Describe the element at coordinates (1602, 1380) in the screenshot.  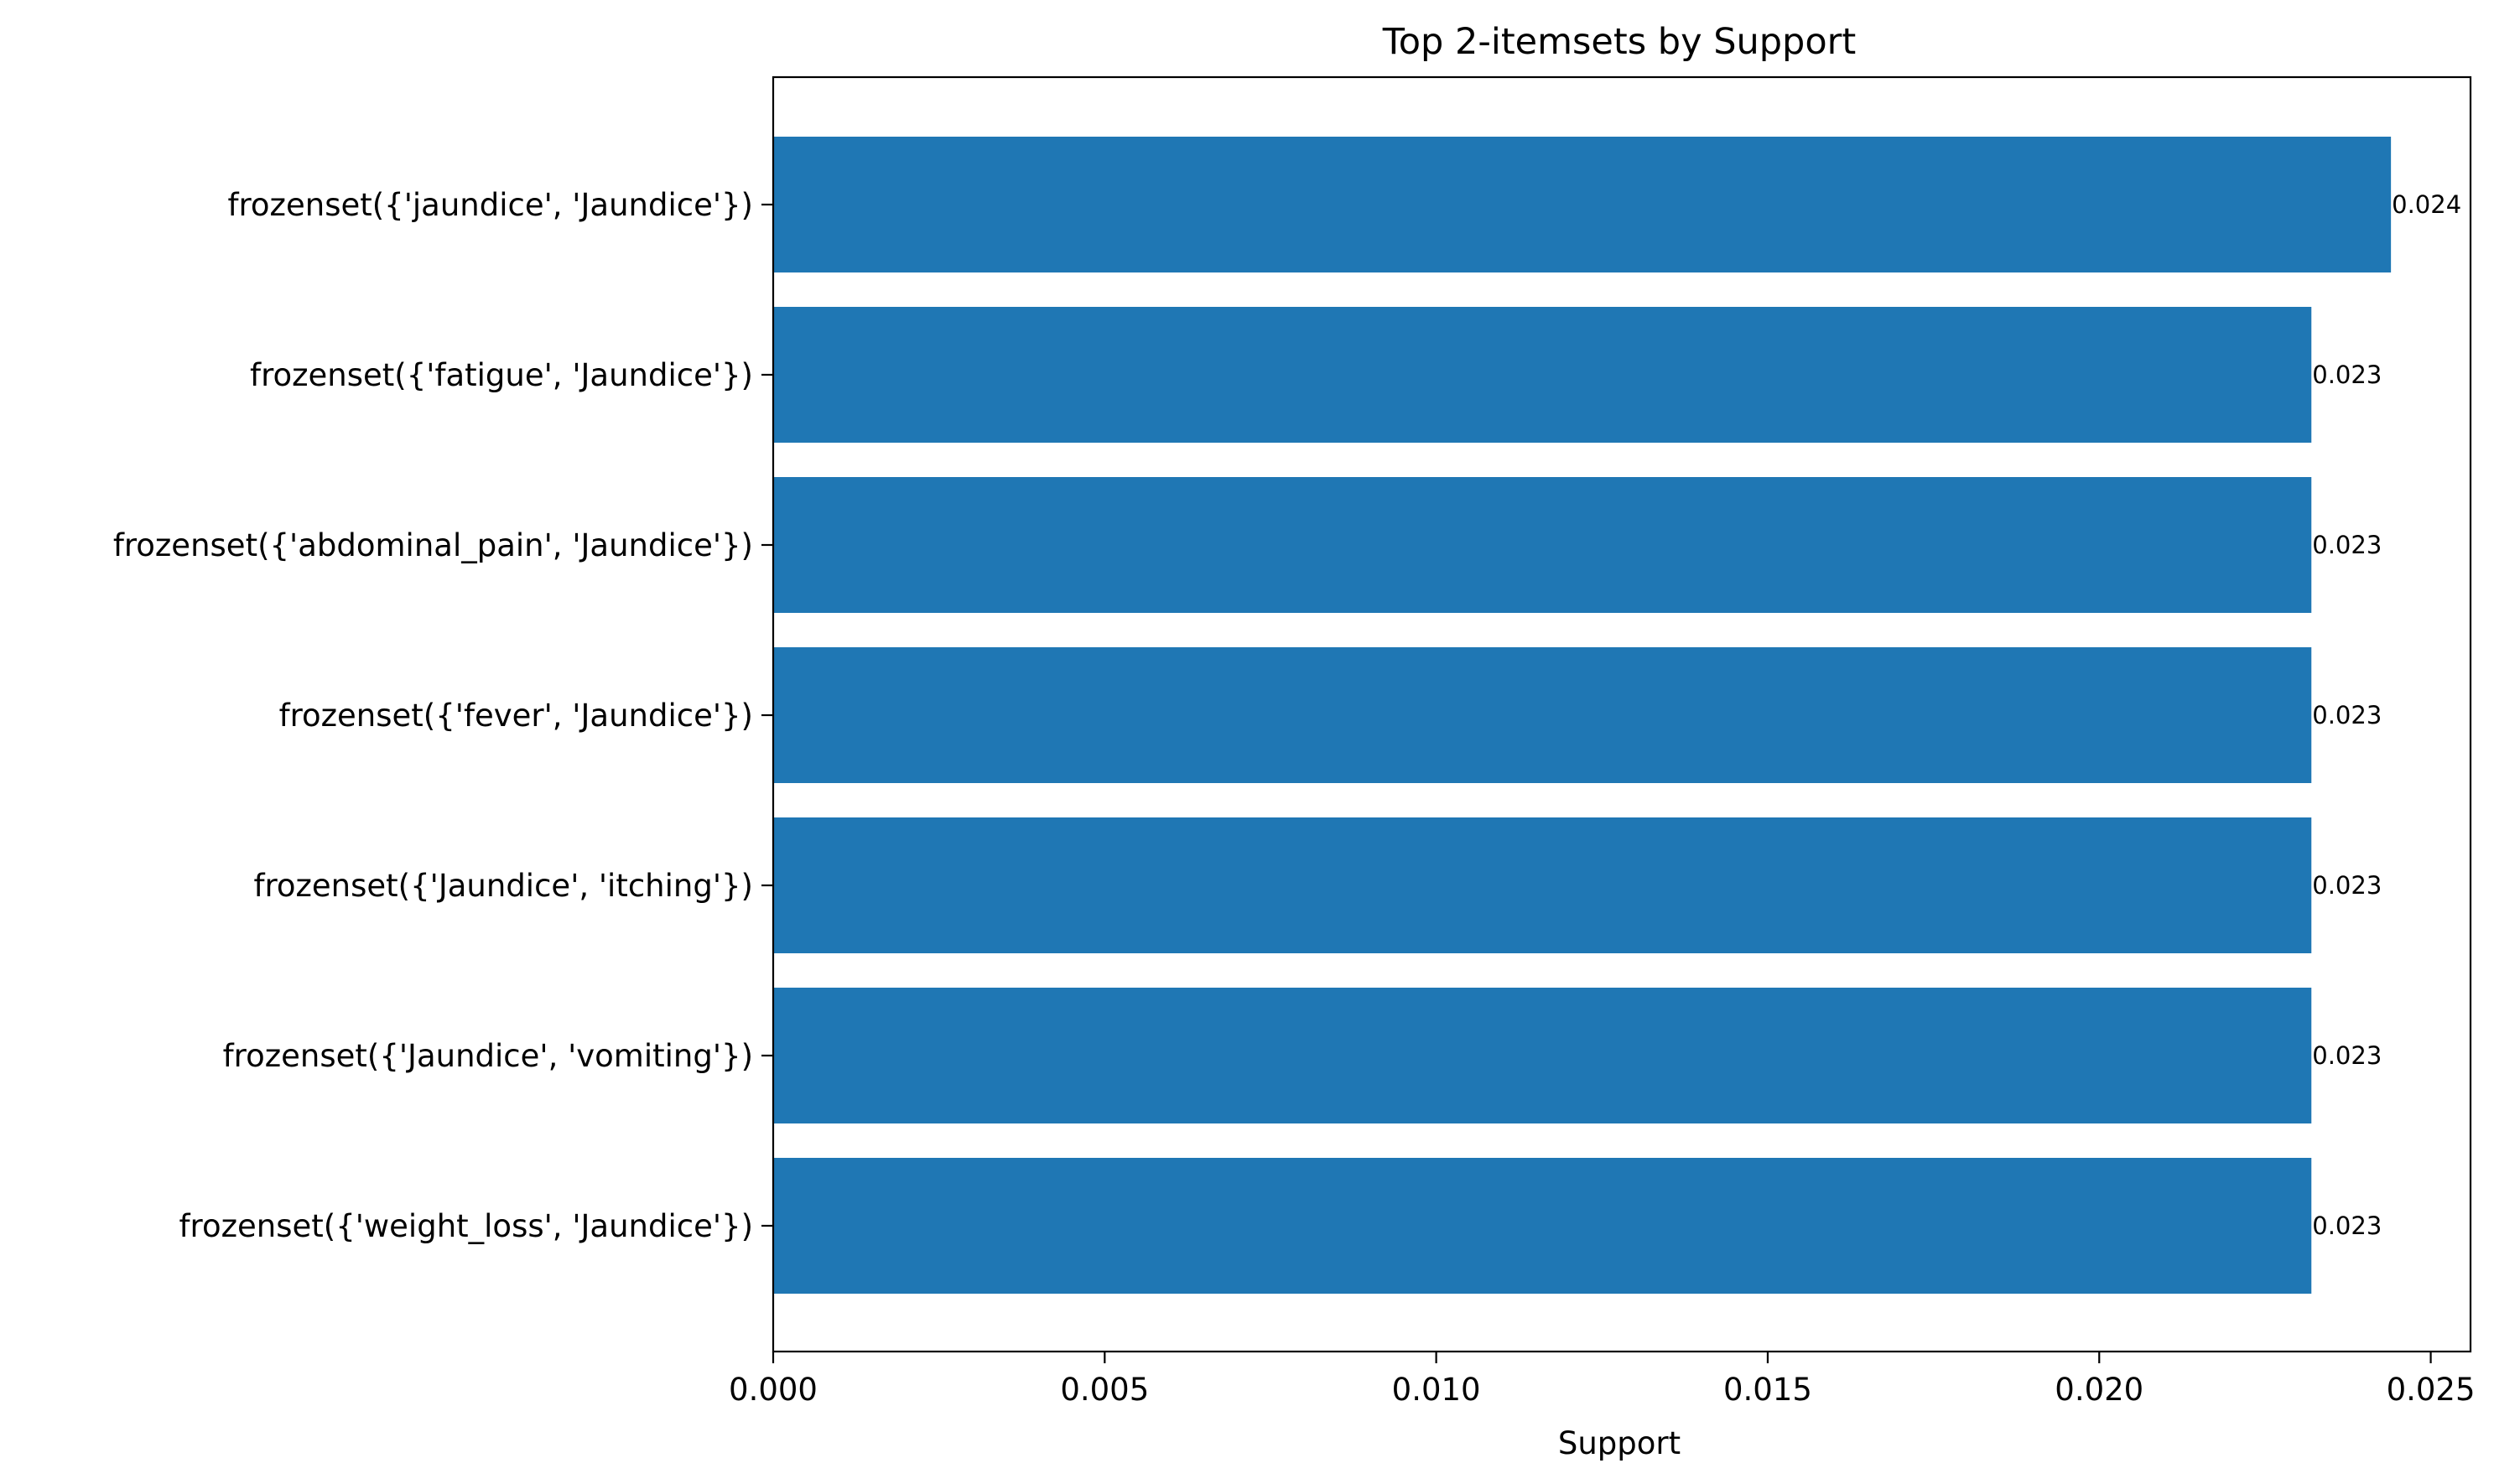
I see `x-axis: 0.000 0.005 0.010 0.015 0.020 0.025` at that location.